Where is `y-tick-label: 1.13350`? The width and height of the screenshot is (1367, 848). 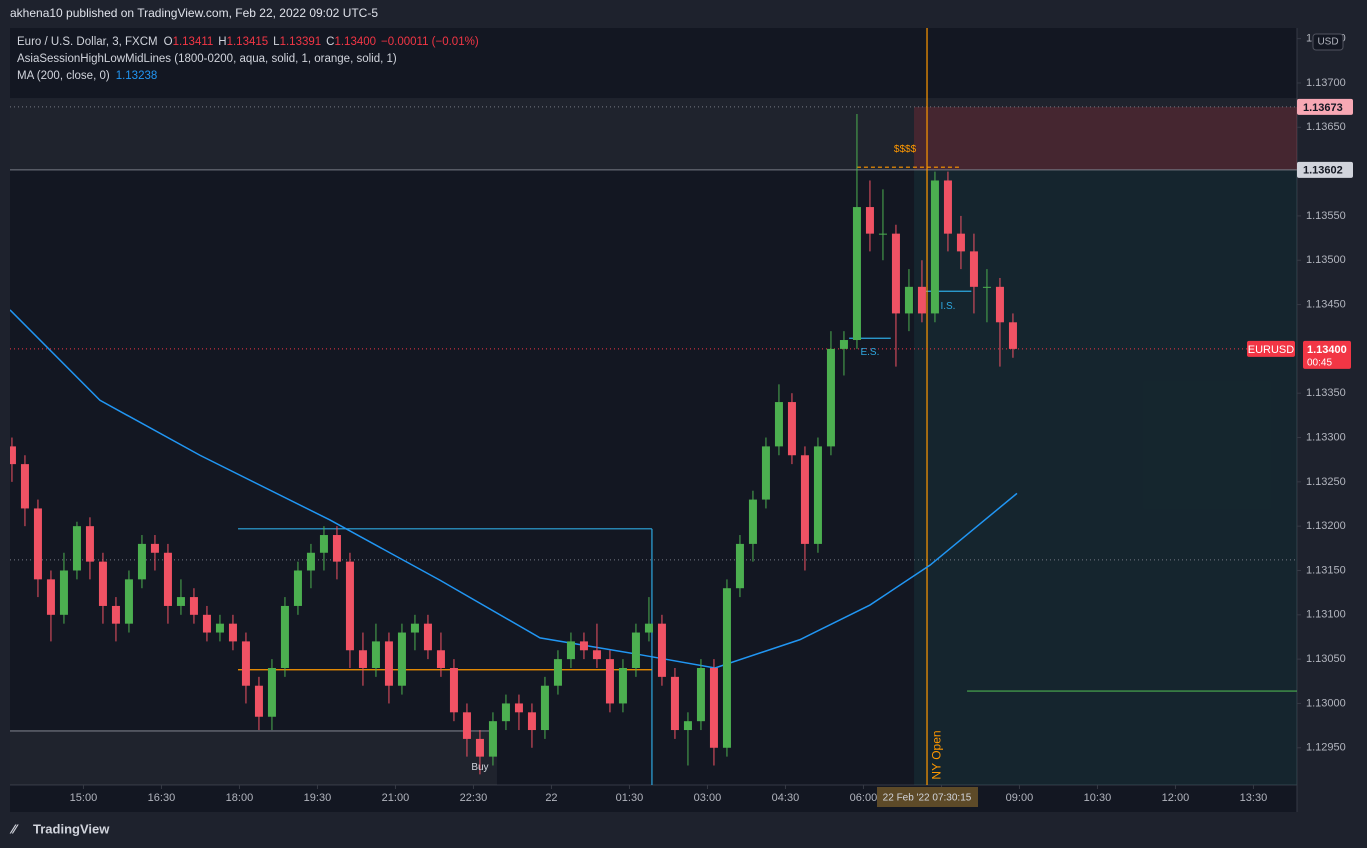
y-tick-label: 1.13350 is located at coordinates (1326, 393).